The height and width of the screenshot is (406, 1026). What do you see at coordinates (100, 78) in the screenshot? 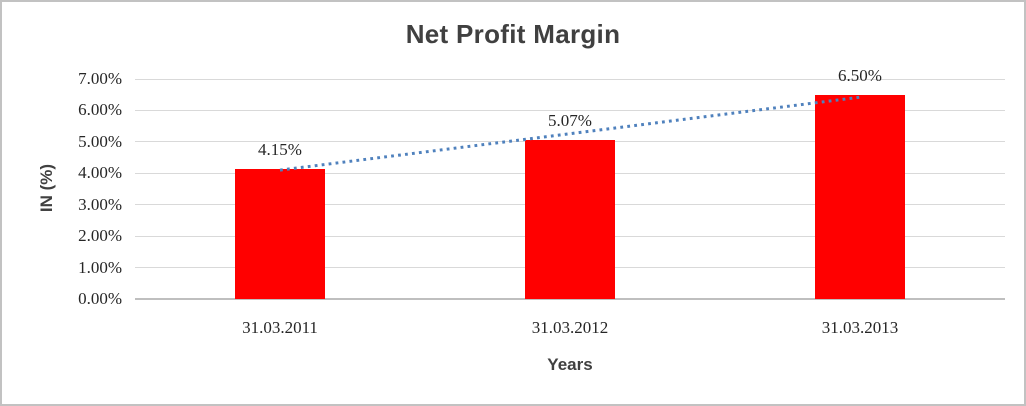
I see `y-tick-label: 7.00%` at bounding box center [100, 78].